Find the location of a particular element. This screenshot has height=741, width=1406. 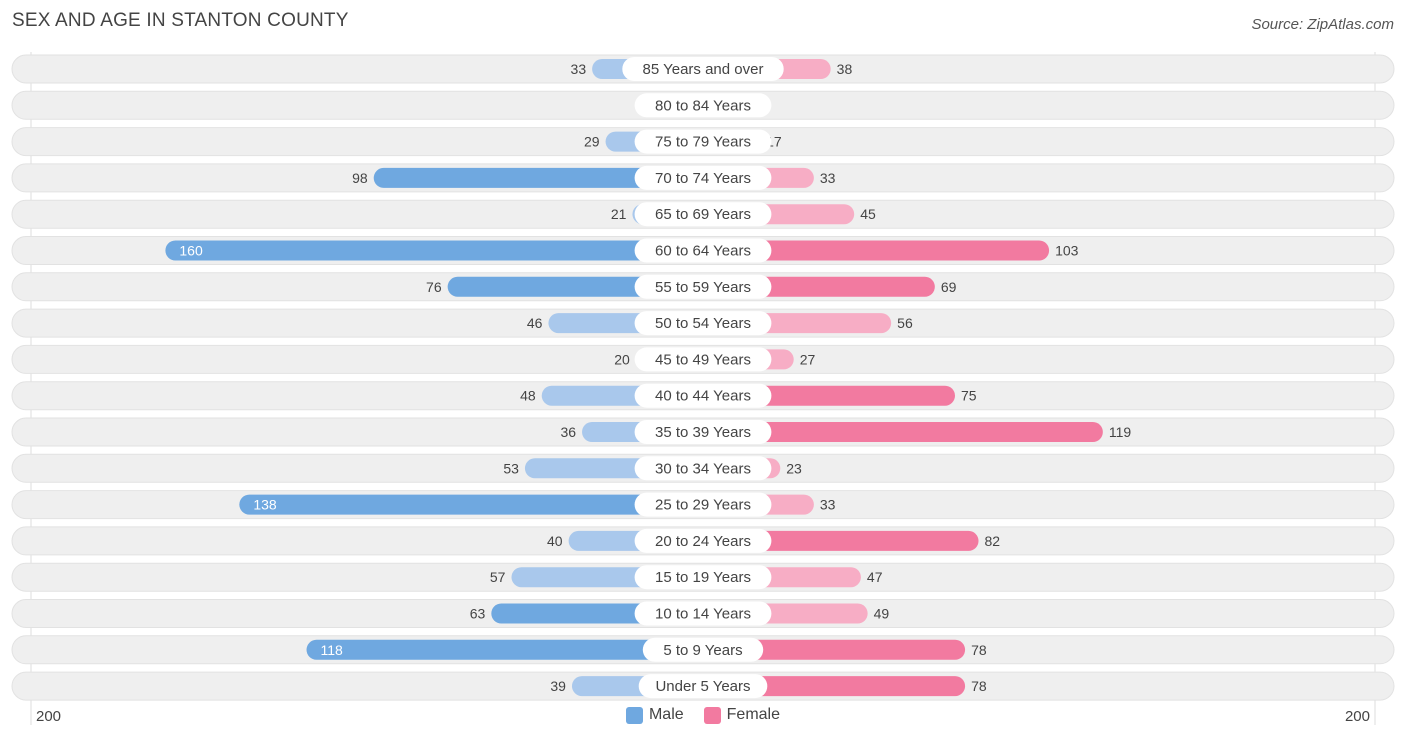

category-label: Under 5 Years is located at coordinates (702, 686).